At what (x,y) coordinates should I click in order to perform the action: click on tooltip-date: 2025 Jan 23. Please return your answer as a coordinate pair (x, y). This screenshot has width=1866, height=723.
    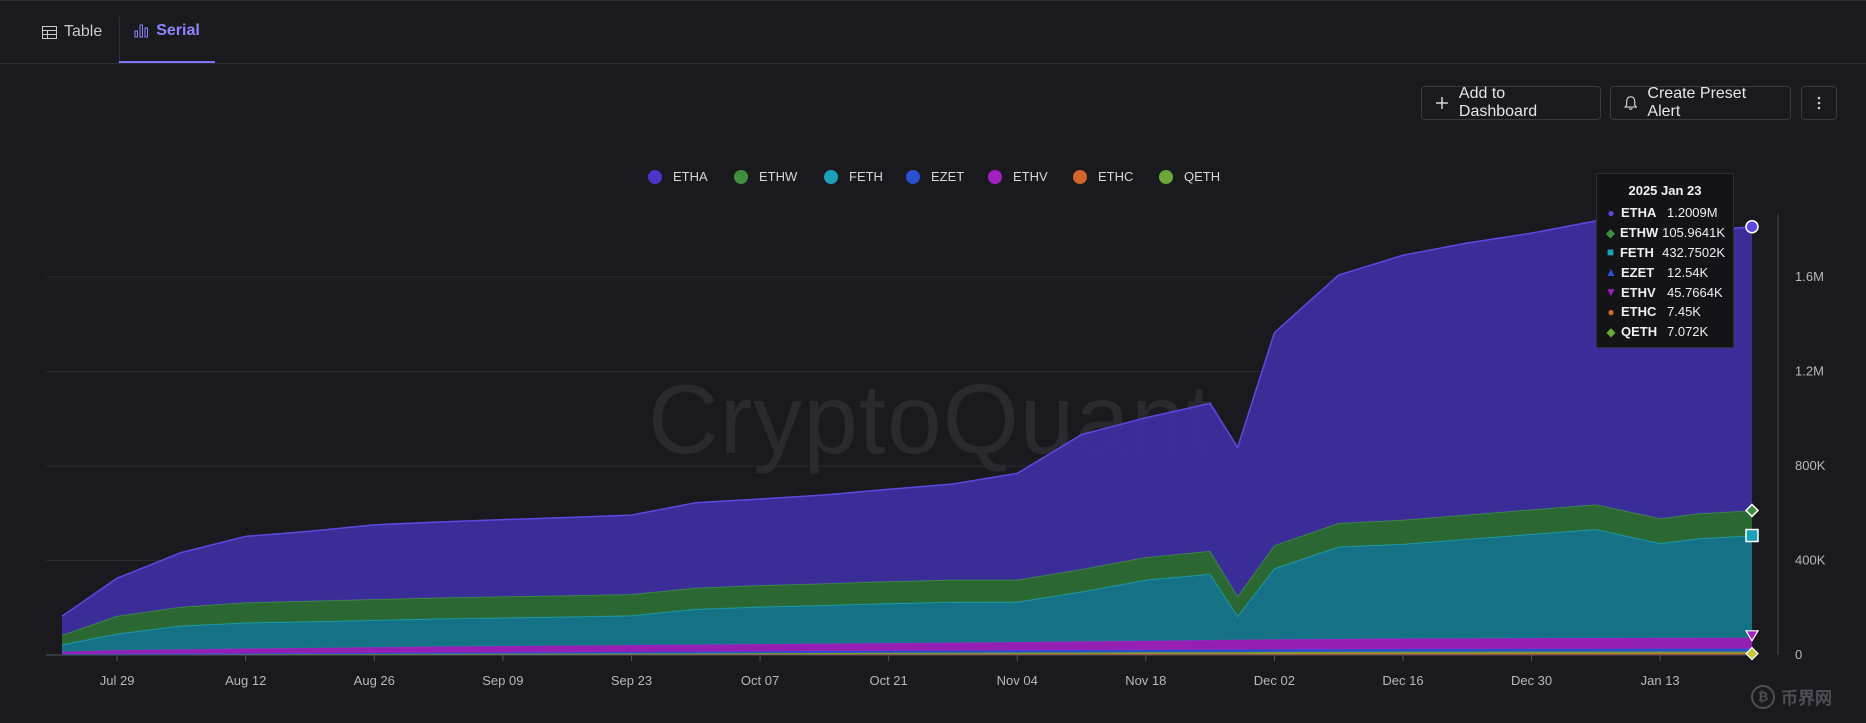
    Looking at the image, I should click on (1665, 190).